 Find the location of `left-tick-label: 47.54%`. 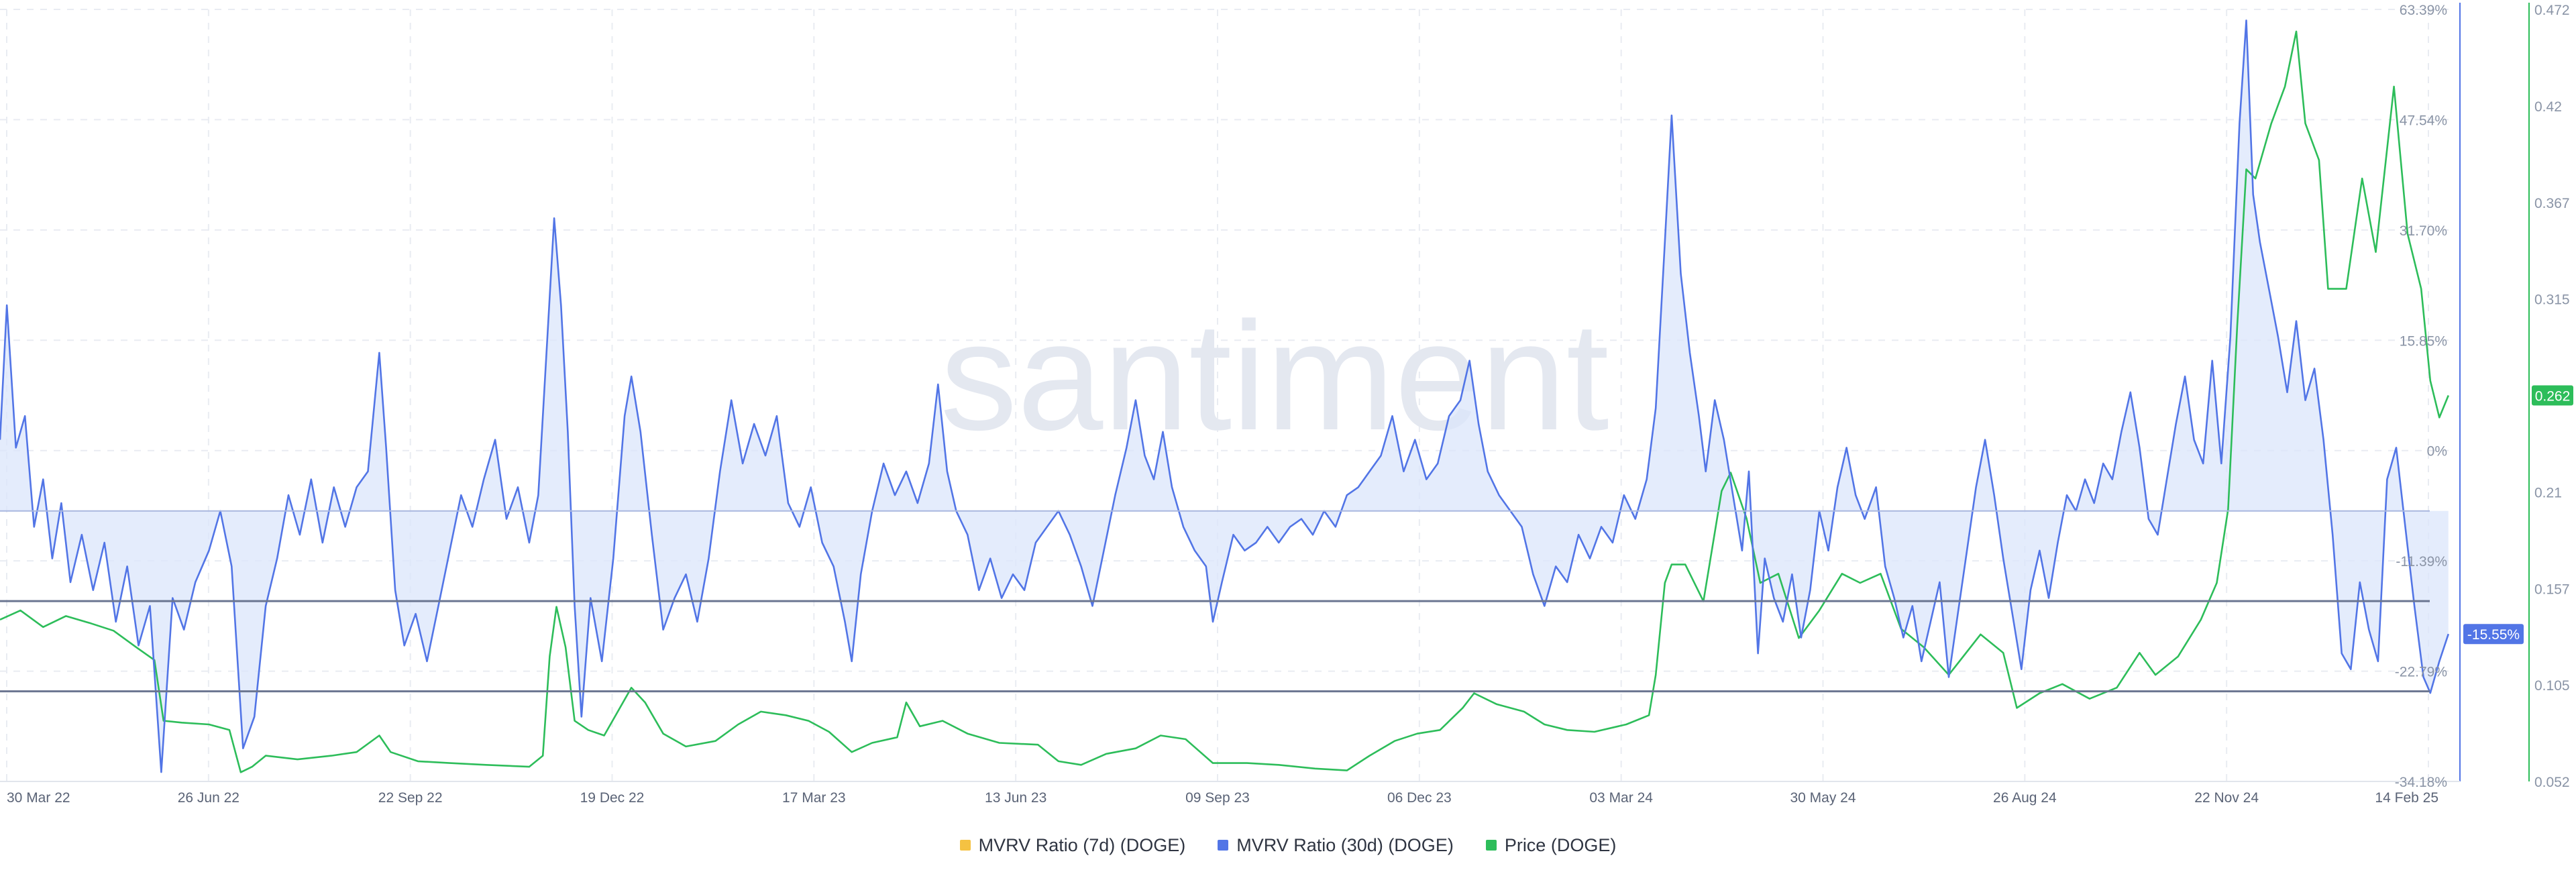

left-tick-label: 47.54% is located at coordinates (2423, 120).